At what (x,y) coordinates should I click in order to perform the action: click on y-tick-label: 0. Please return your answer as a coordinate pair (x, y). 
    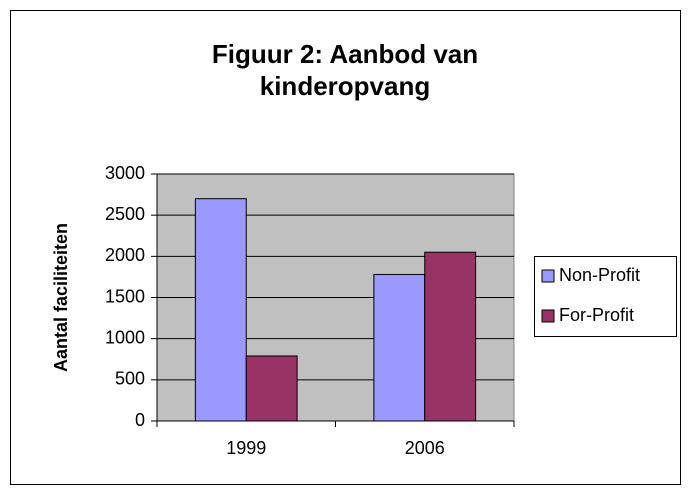
    Looking at the image, I should click on (140, 420).